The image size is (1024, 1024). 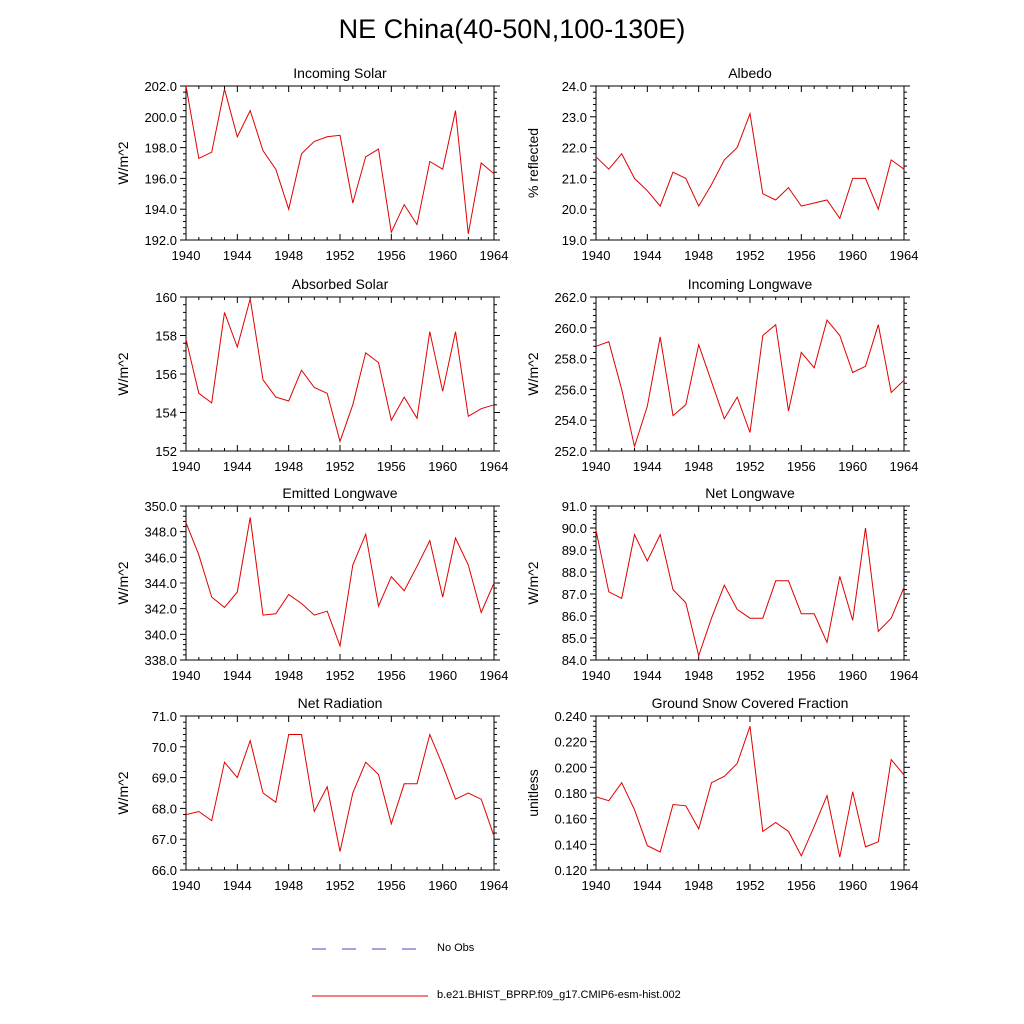 I want to click on panel-0-ylabel: W/m^2, so click(x=123, y=162).